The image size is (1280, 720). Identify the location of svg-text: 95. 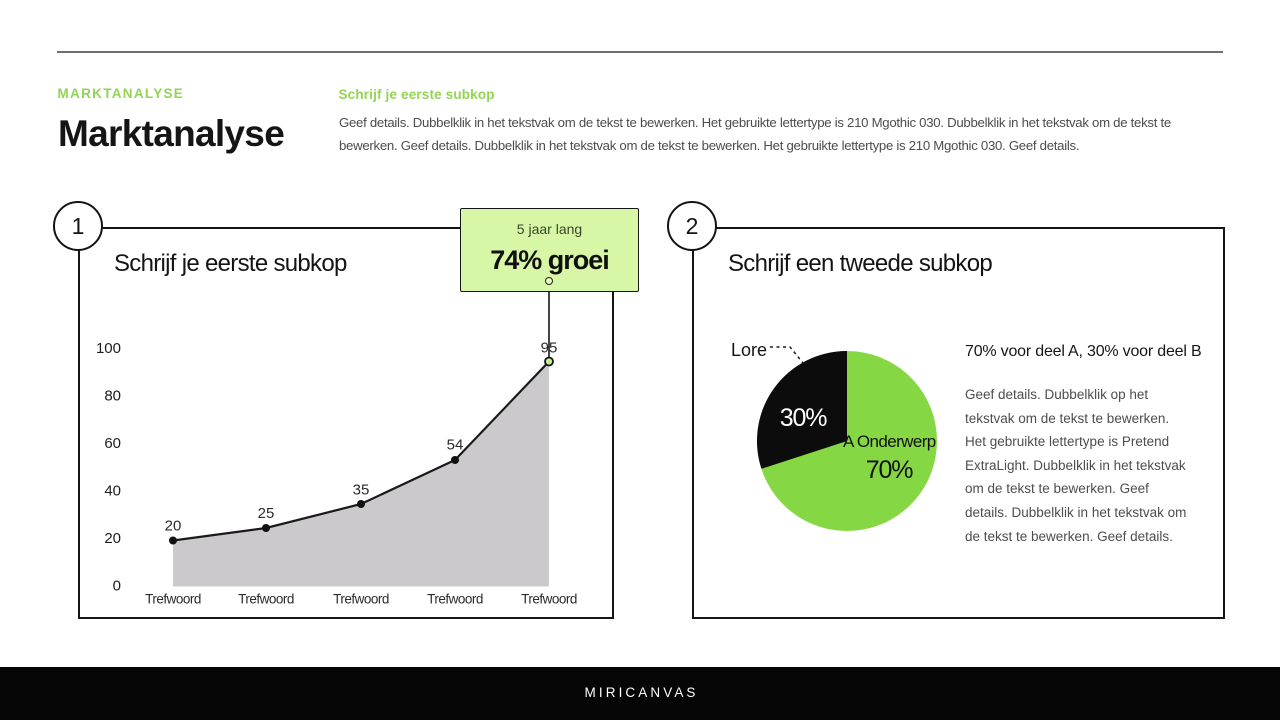
(549, 348).